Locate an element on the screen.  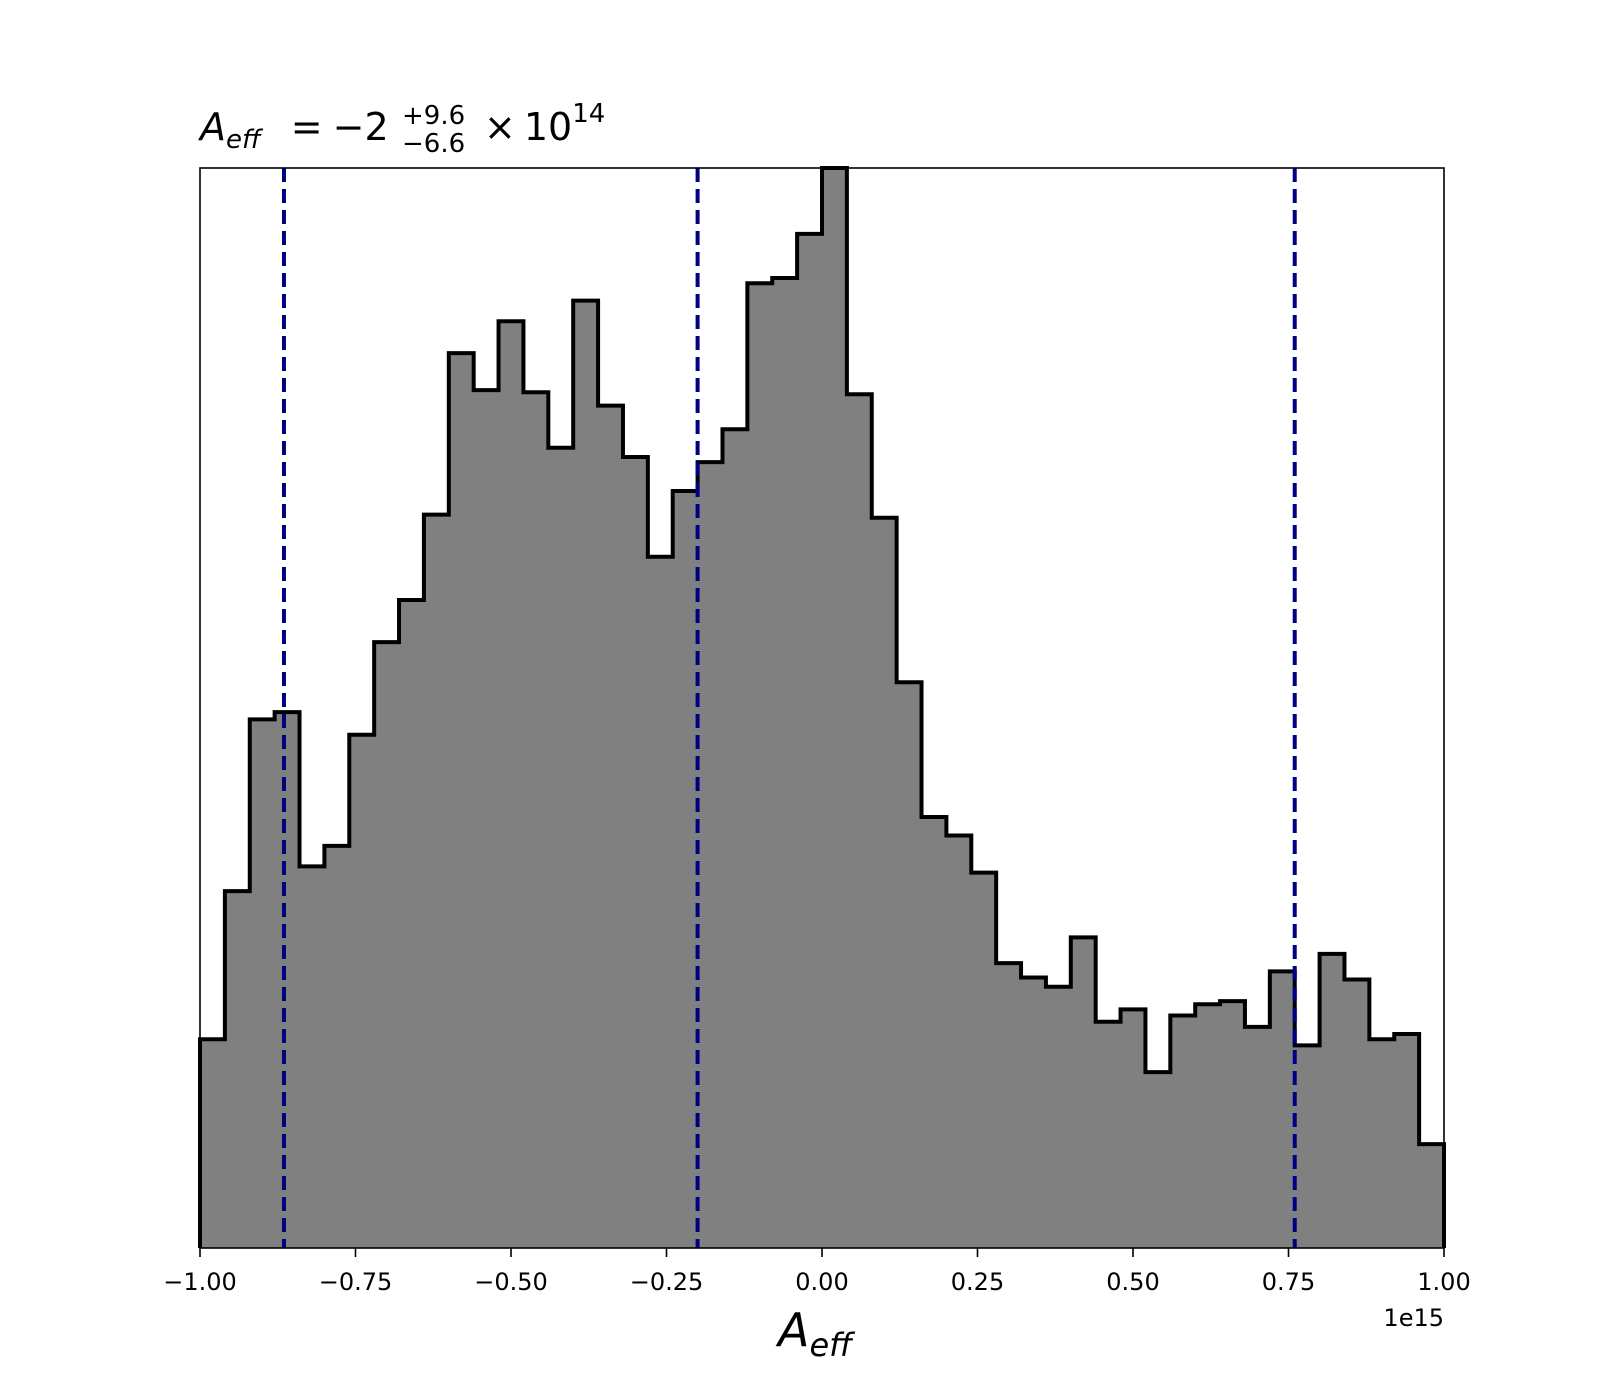
x-tick-label: 0.00 is located at coordinates (821, 1282).